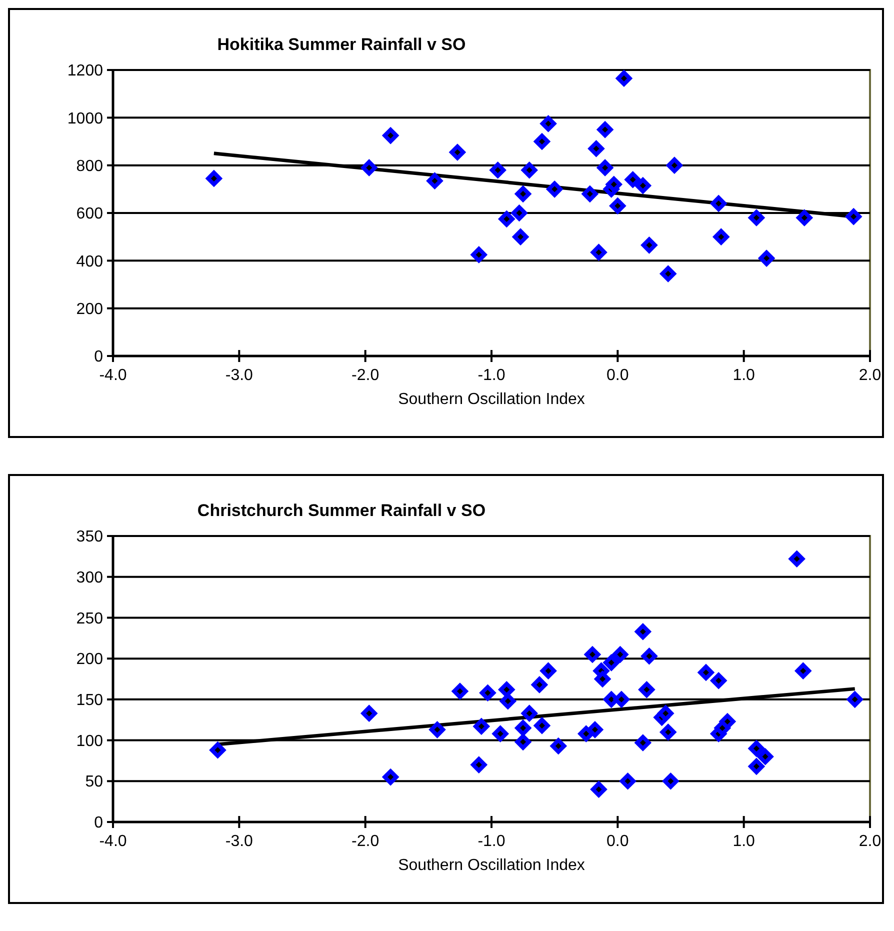 The image size is (894, 931). Describe the element at coordinates (90, 701) in the screenshot. I see `y-tick-label: 150` at that location.